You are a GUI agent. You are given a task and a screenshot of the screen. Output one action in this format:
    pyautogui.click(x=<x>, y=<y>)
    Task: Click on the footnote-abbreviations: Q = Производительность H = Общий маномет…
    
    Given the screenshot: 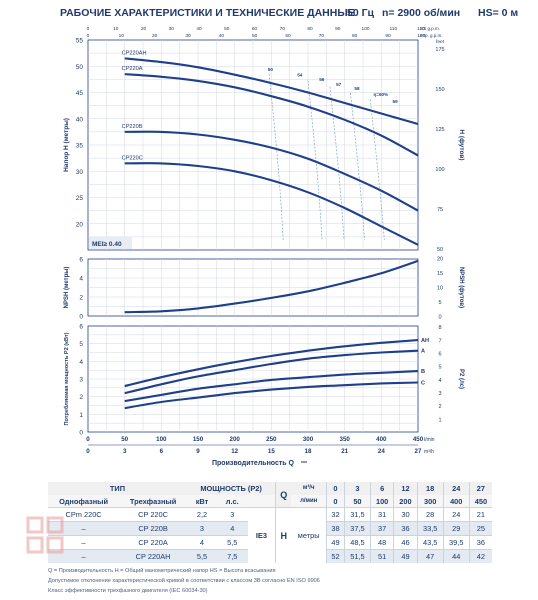 What is the action you would take?
    pyautogui.click(x=162, y=571)
    